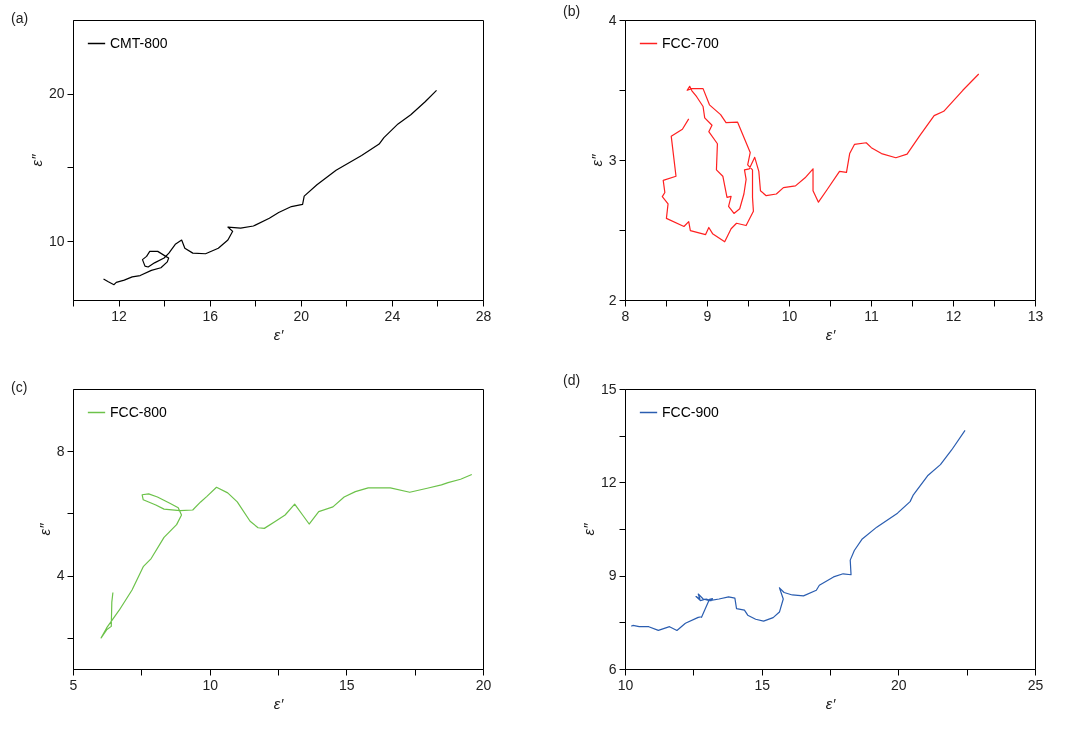 Image resolution: width=1065 pixels, height=743 pixels. Describe the element at coordinates (612, 575) in the screenshot. I see `y-tick-label: 9` at that location.